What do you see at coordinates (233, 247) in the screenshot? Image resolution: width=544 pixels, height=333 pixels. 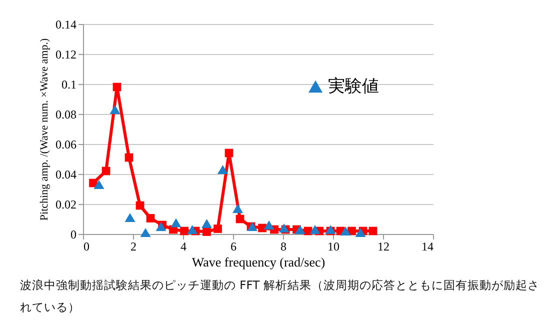 I see `x-tick-label: 6` at bounding box center [233, 247].